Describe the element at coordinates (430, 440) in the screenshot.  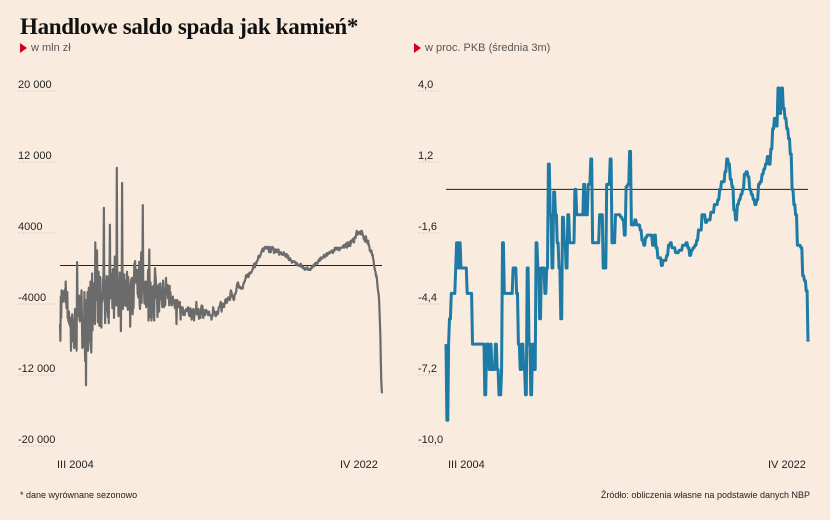
I see `right-ytick-label: -10,0` at that location.